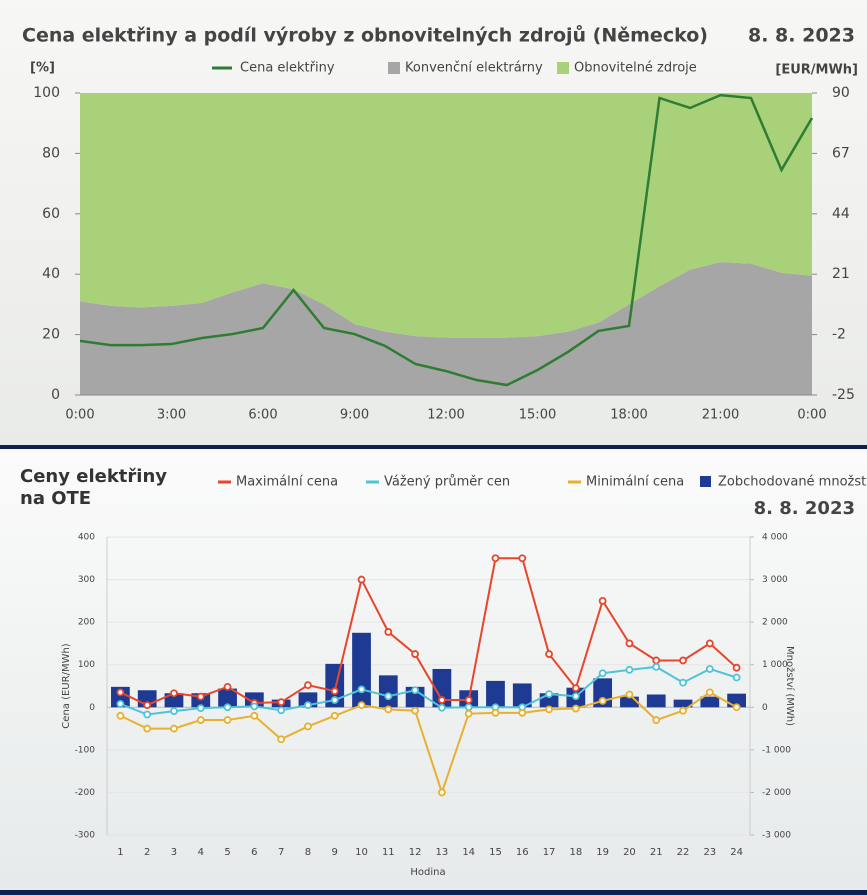  Describe the element at coordinates (51, 153) in the screenshot. I see `y-tick-label: 80` at that location.